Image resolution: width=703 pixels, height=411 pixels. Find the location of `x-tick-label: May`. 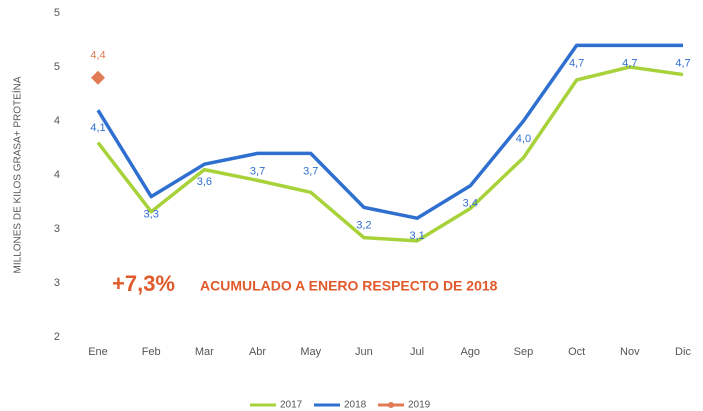

x-tick-label: May is located at coordinates (310, 352).